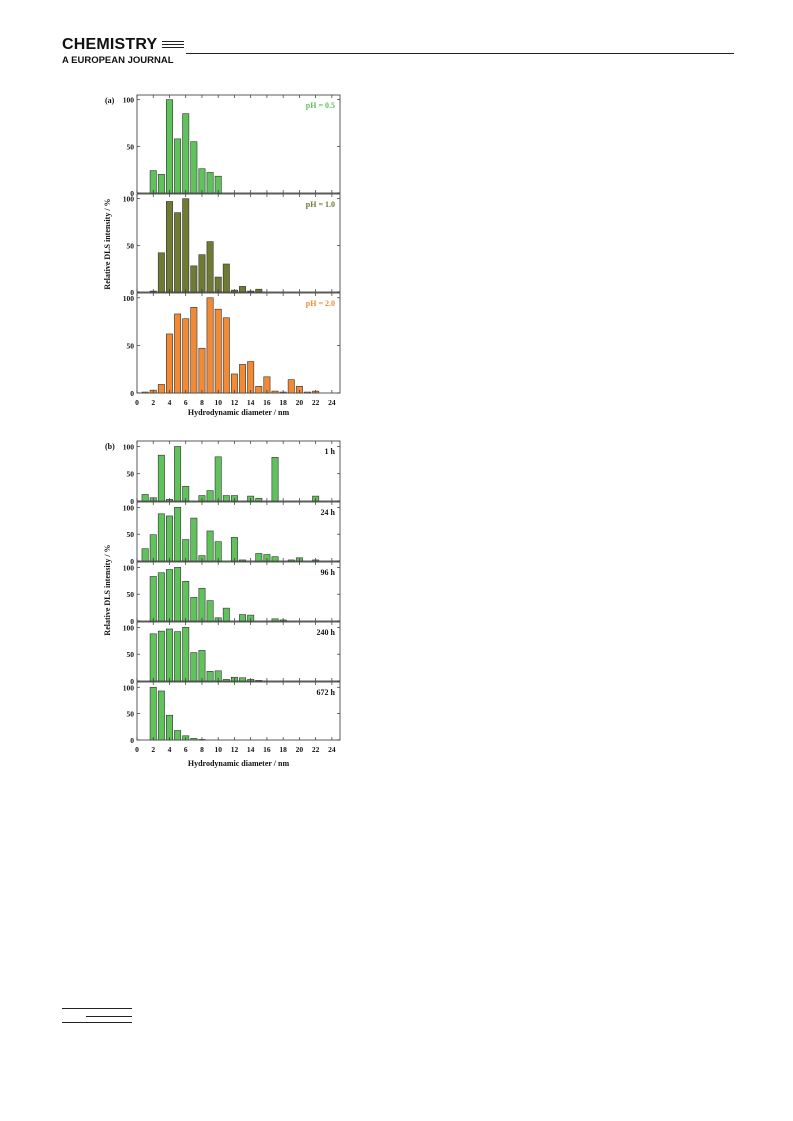 This screenshot has height=1121, width=793. What do you see at coordinates (283, 402) in the screenshot?
I see `x-tick-label: 18` at bounding box center [283, 402].